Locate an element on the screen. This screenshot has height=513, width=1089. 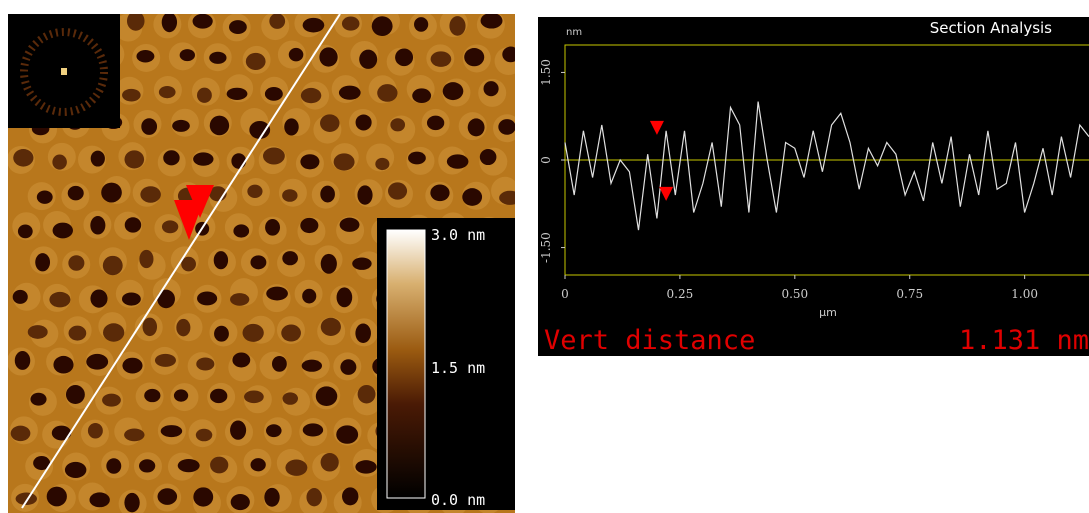
fft-center is located at coordinates (64, 71).